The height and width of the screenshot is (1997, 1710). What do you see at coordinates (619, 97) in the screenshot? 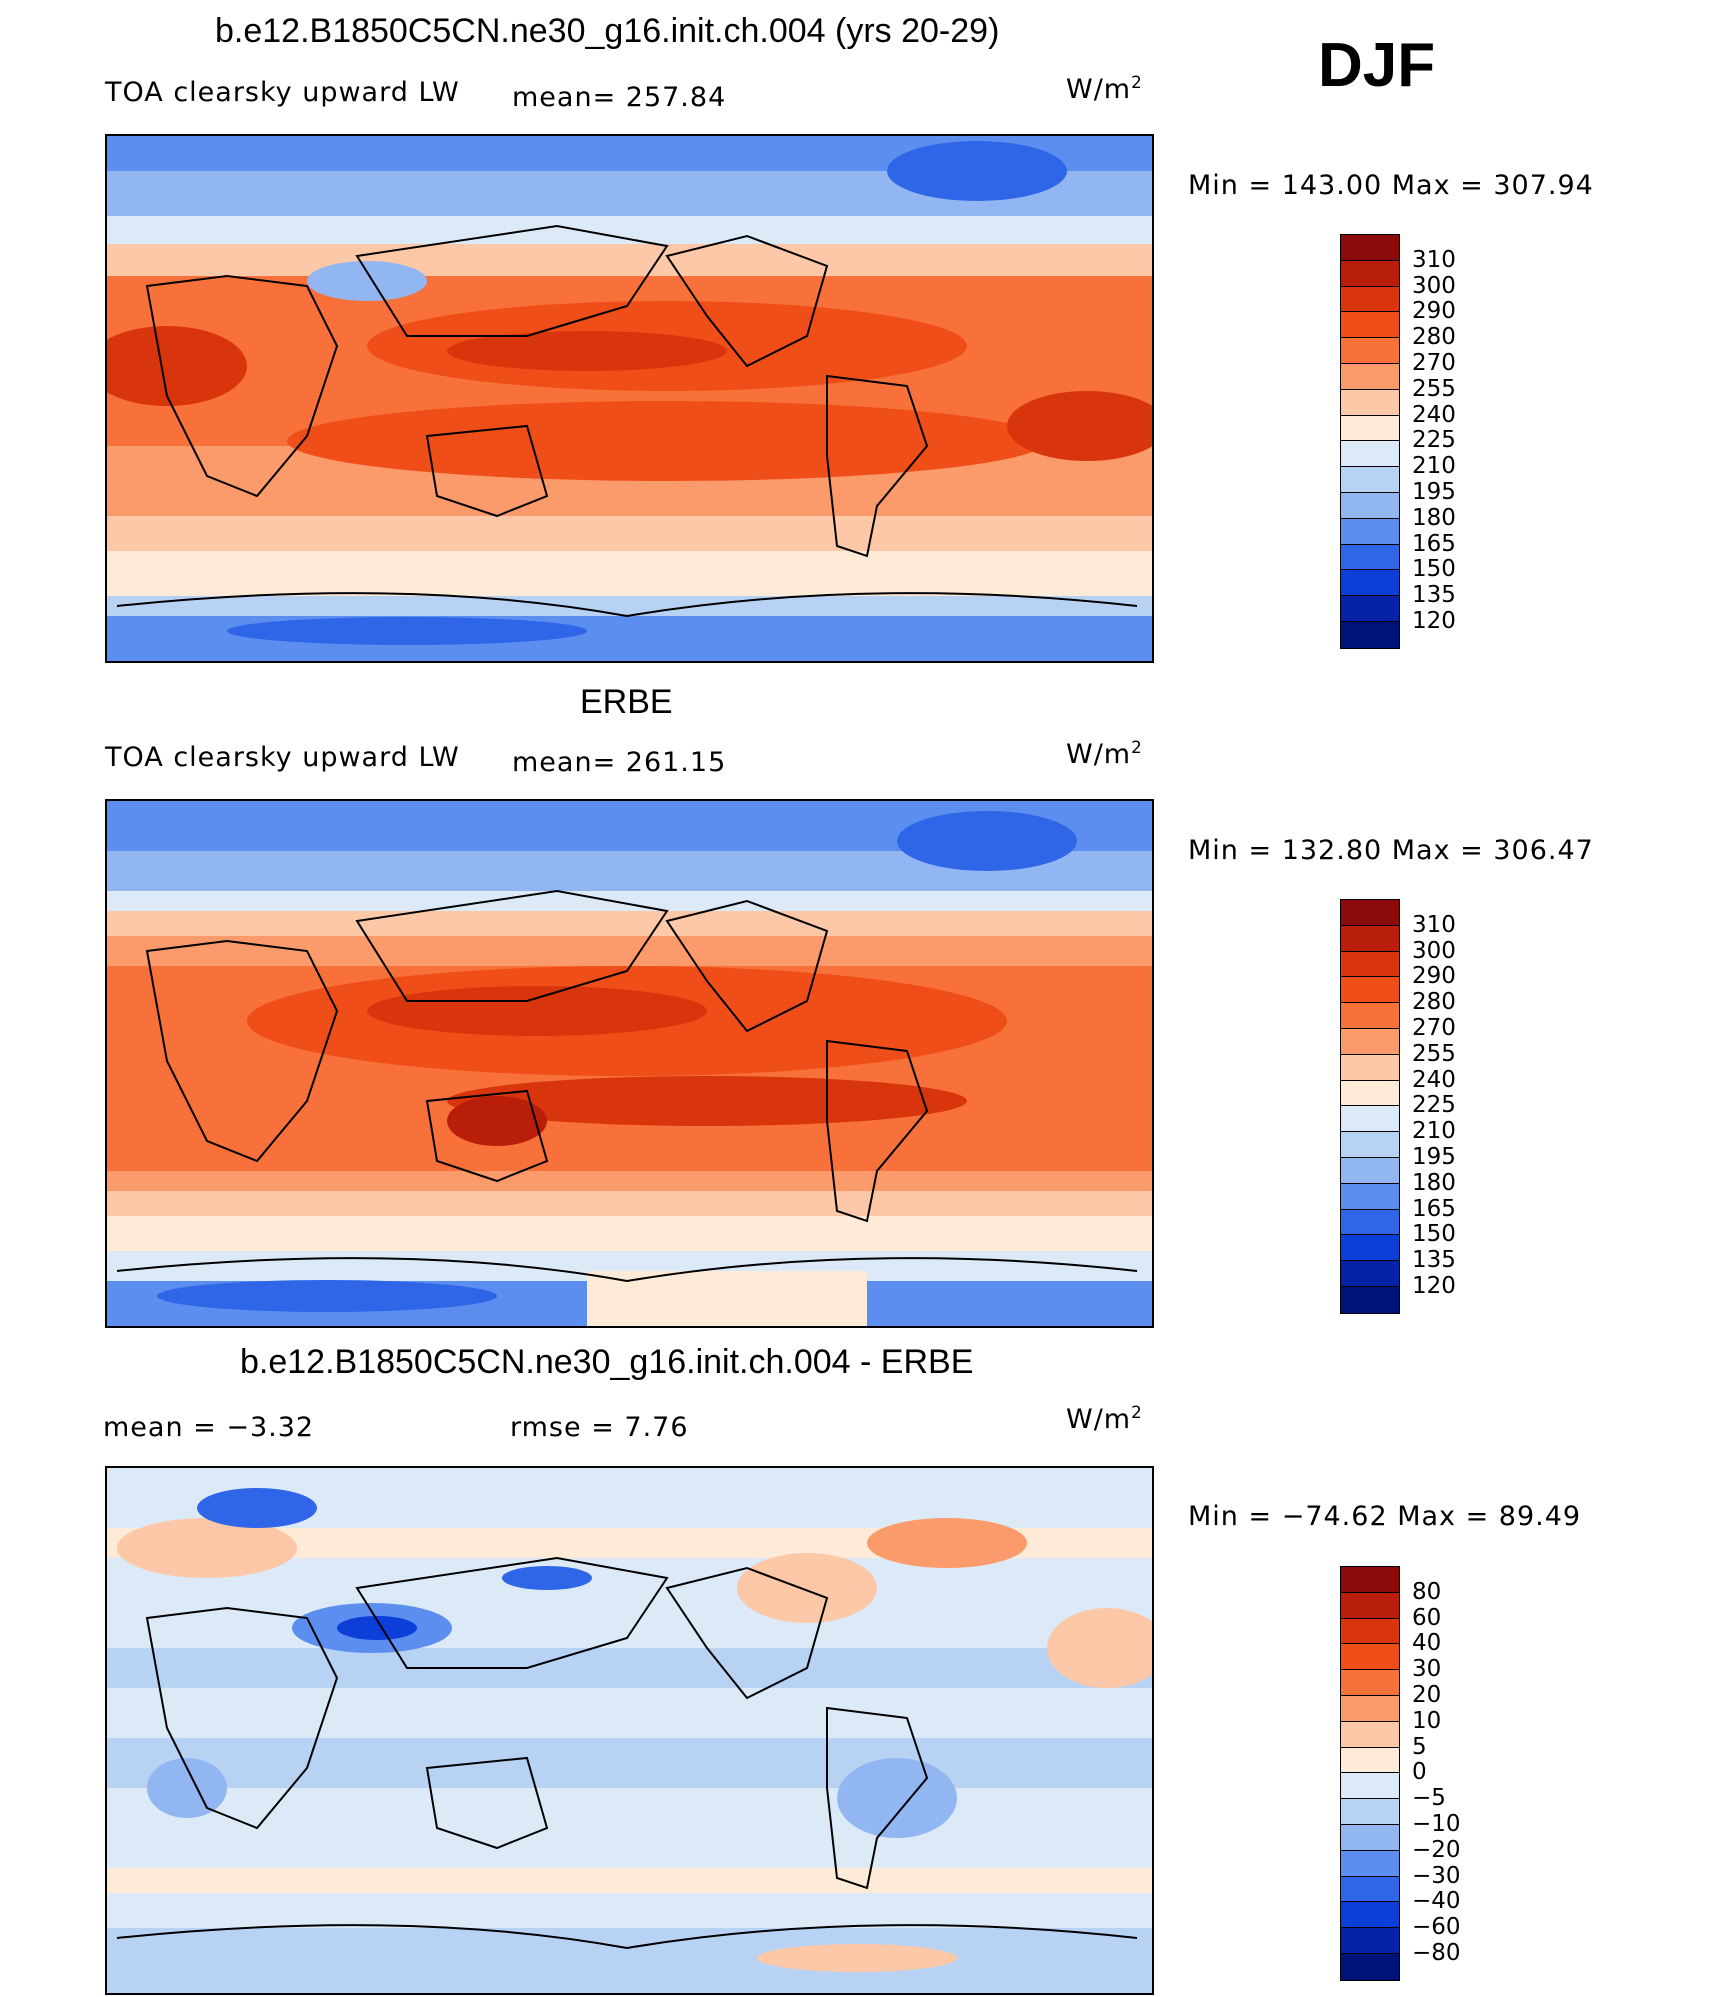
I see `panel1-mean: mean= 257.84` at bounding box center [619, 97].